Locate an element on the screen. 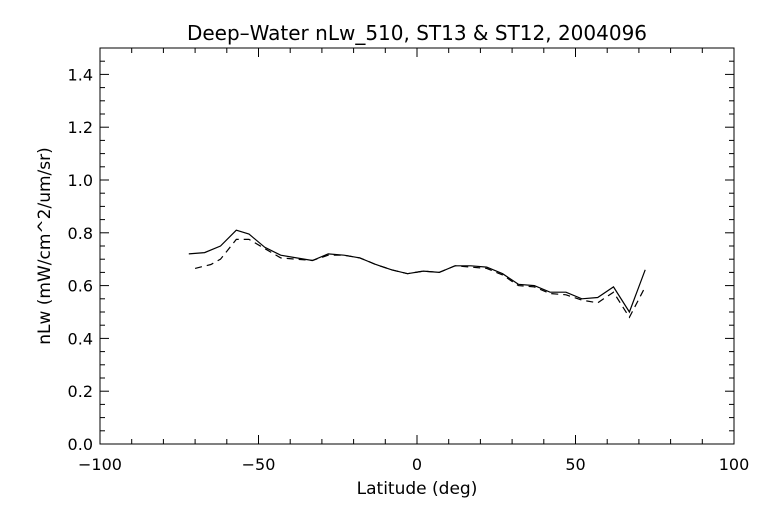  y-tick-label: 1.0 is located at coordinates (80, 180).